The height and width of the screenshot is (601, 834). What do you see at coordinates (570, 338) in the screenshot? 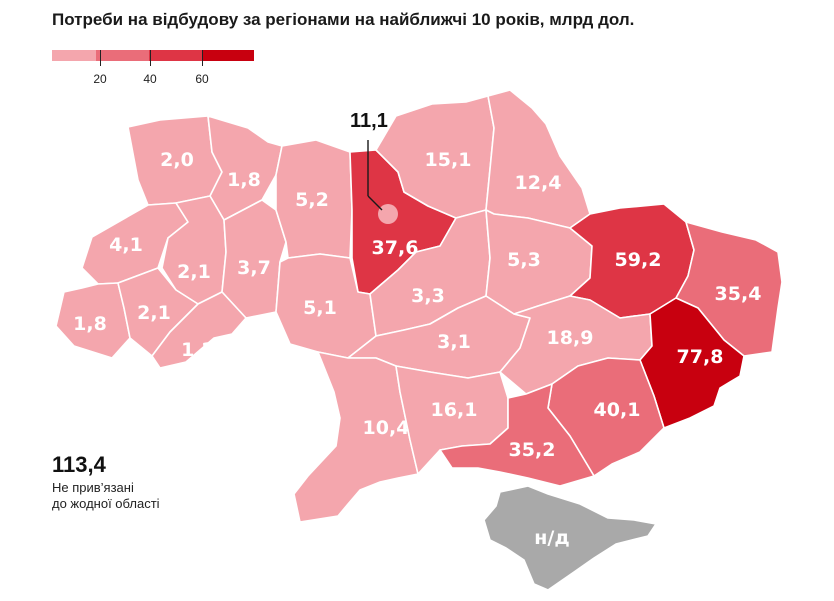
I see `region-value-label: 18,9` at bounding box center [570, 338].